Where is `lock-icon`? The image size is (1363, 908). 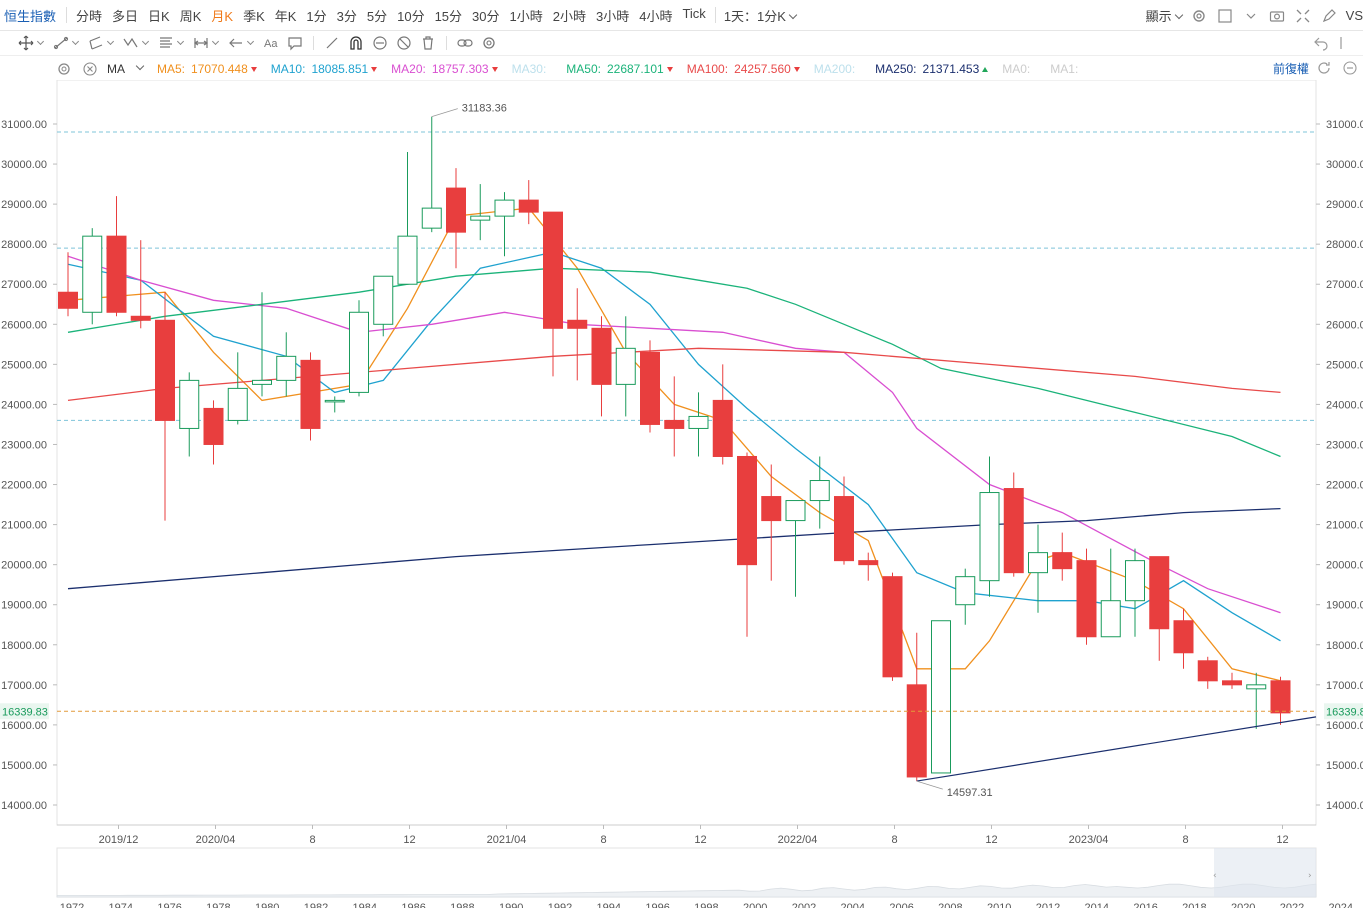
lock-icon is located at coordinates (380, 43).